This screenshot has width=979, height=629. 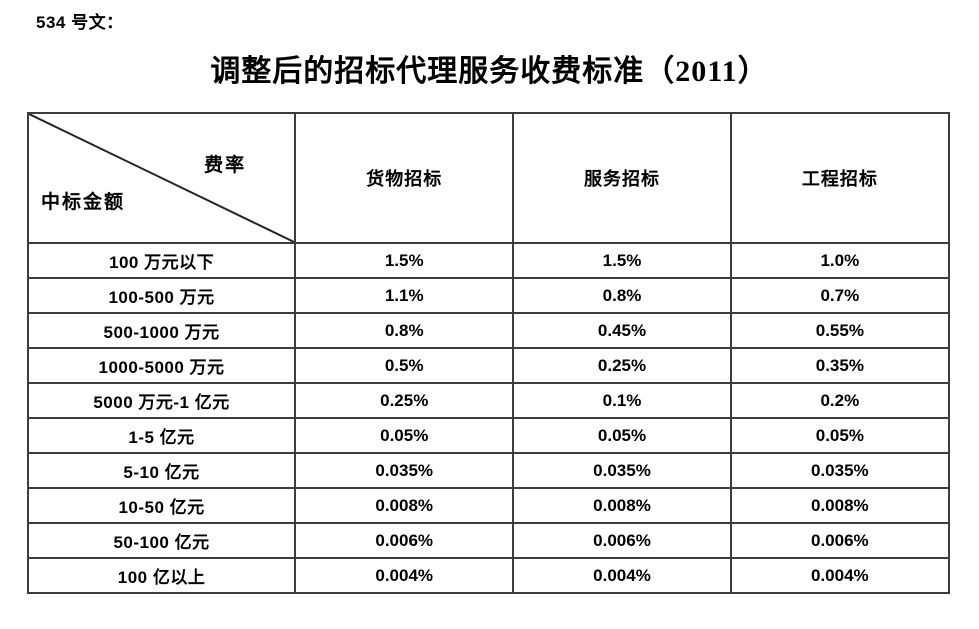 I want to click on table-row: 500-1000 万元 0.8% 0.45% 0.55%, so click(x=488, y=330).